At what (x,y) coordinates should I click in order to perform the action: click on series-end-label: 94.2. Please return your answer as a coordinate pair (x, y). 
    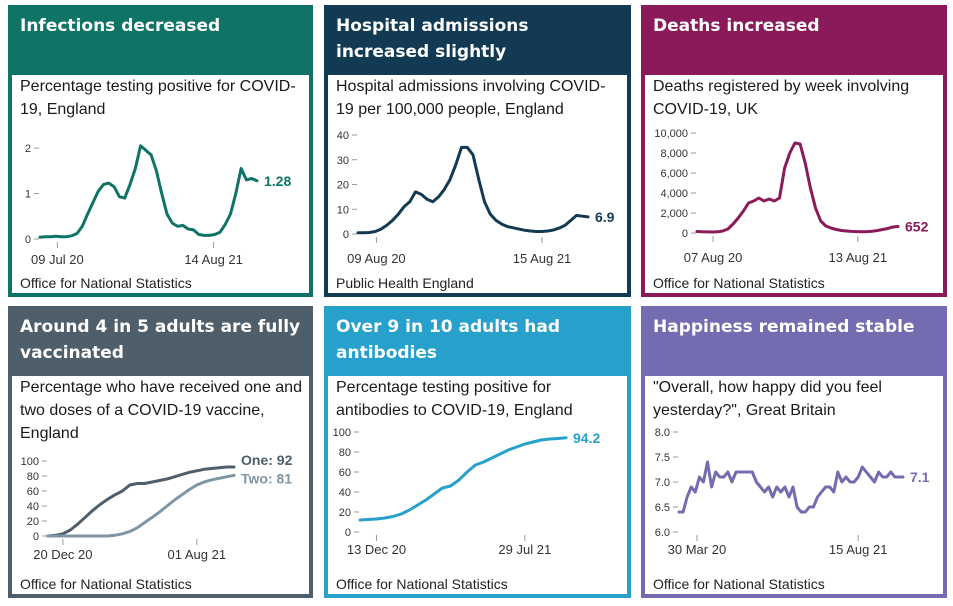
    Looking at the image, I should click on (586, 438).